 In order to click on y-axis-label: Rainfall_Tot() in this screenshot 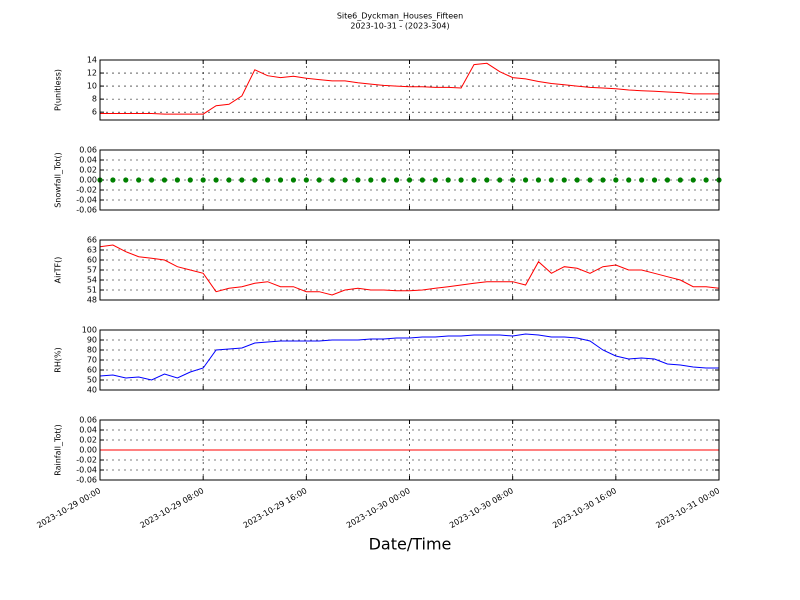, I will do `click(58, 450)`.